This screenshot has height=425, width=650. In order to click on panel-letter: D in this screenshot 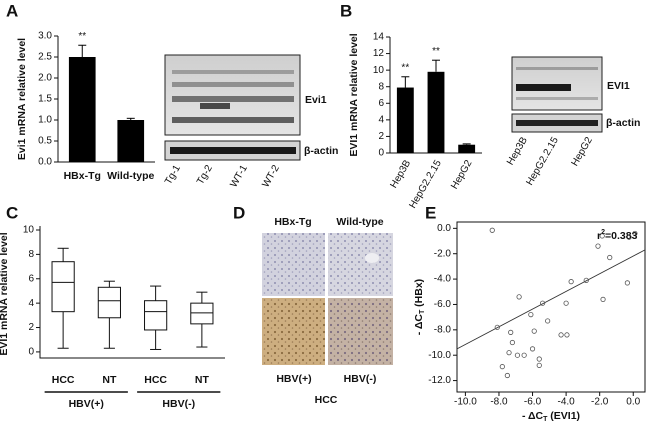, I will do `click(239, 212)`.